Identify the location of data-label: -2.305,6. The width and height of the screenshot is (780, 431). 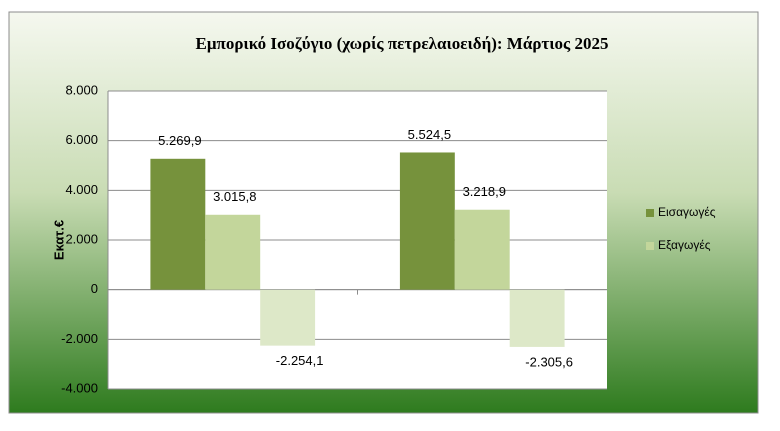
(549, 361).